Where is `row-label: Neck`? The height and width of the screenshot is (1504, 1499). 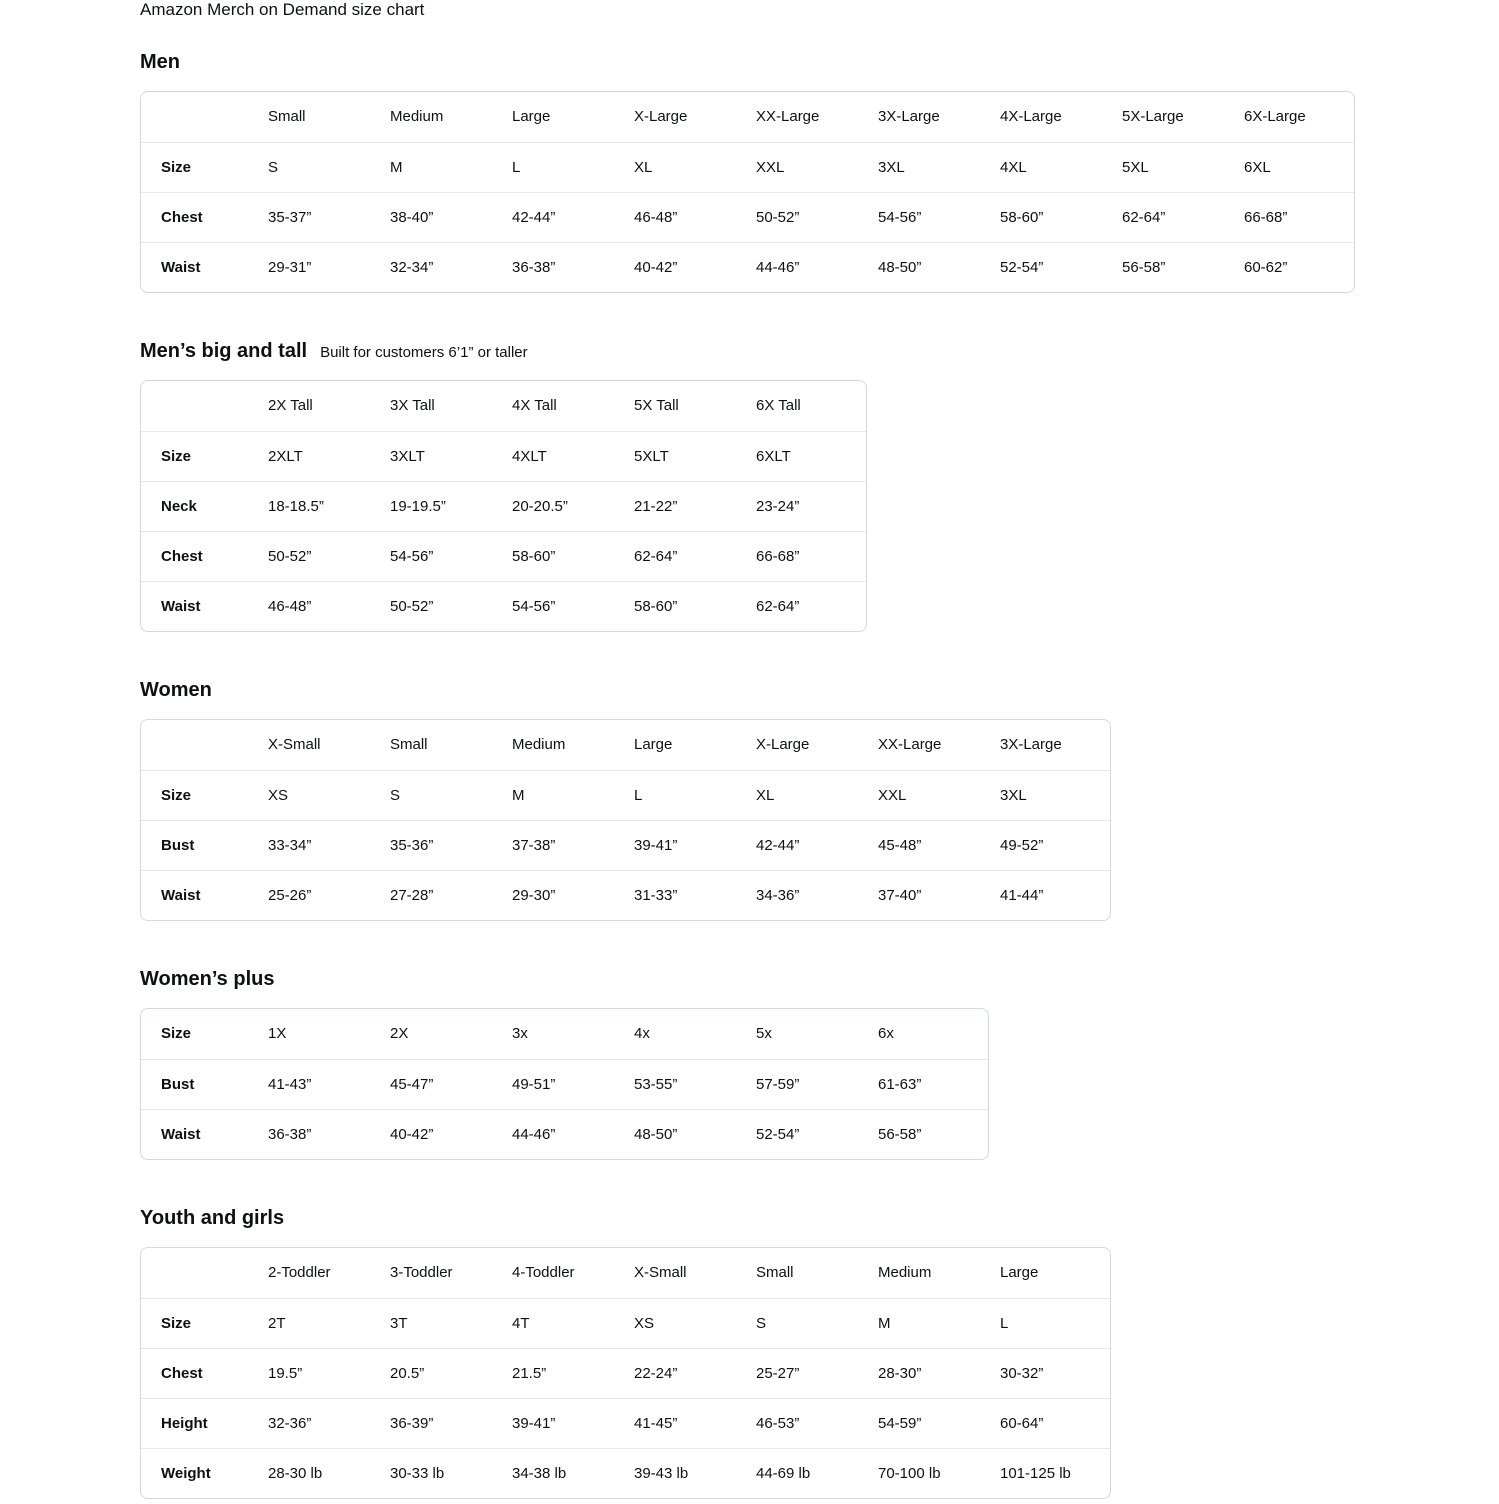 row-label: Neck is located at coordinates (198, 505).